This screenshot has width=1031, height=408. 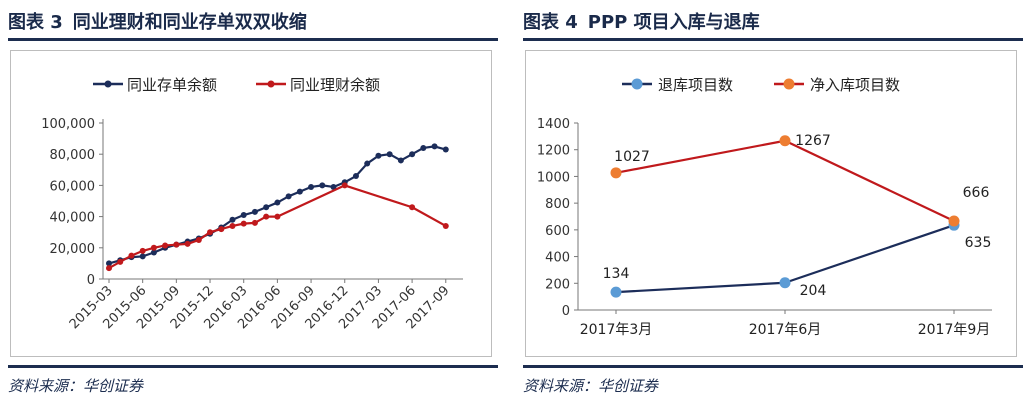 I want to click on legend-label: 同业理财余额, so click(x=335, y=85).